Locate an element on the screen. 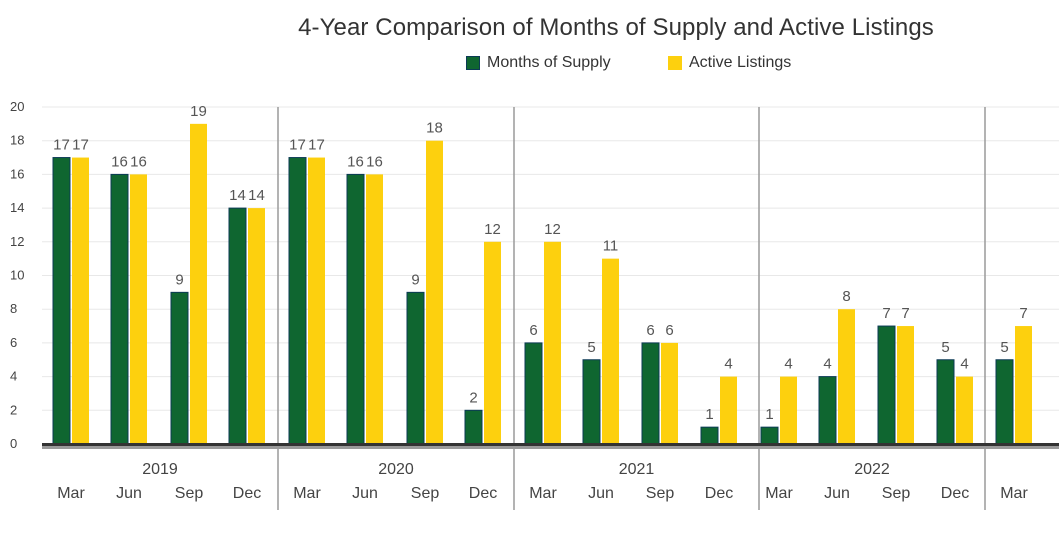 The width and height of the screenshot is (1059, 538). y-tick-label: 18 is located at coordinates (17, 140).